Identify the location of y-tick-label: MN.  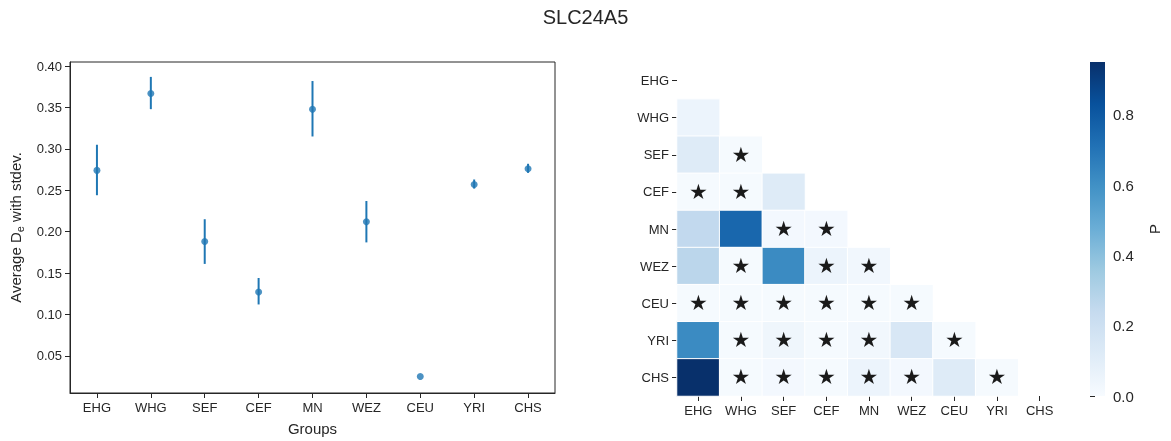
(658, 229).